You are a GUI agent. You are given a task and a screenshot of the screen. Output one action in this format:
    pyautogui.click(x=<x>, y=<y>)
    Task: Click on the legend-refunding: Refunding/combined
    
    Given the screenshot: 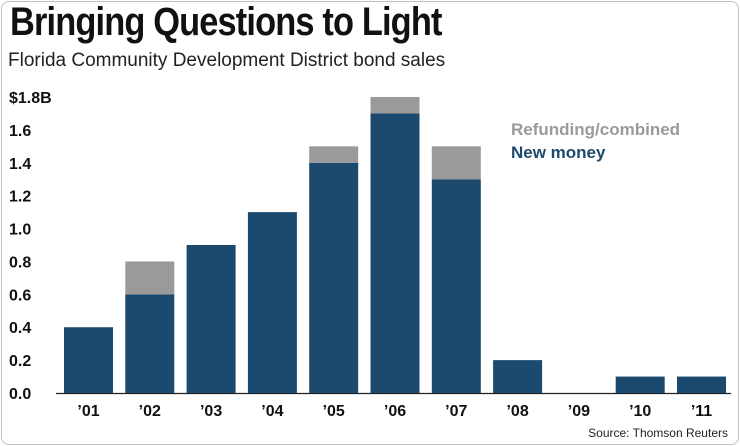 What is the action you would take?
    pyautogui.click(x=595, y=129)
    